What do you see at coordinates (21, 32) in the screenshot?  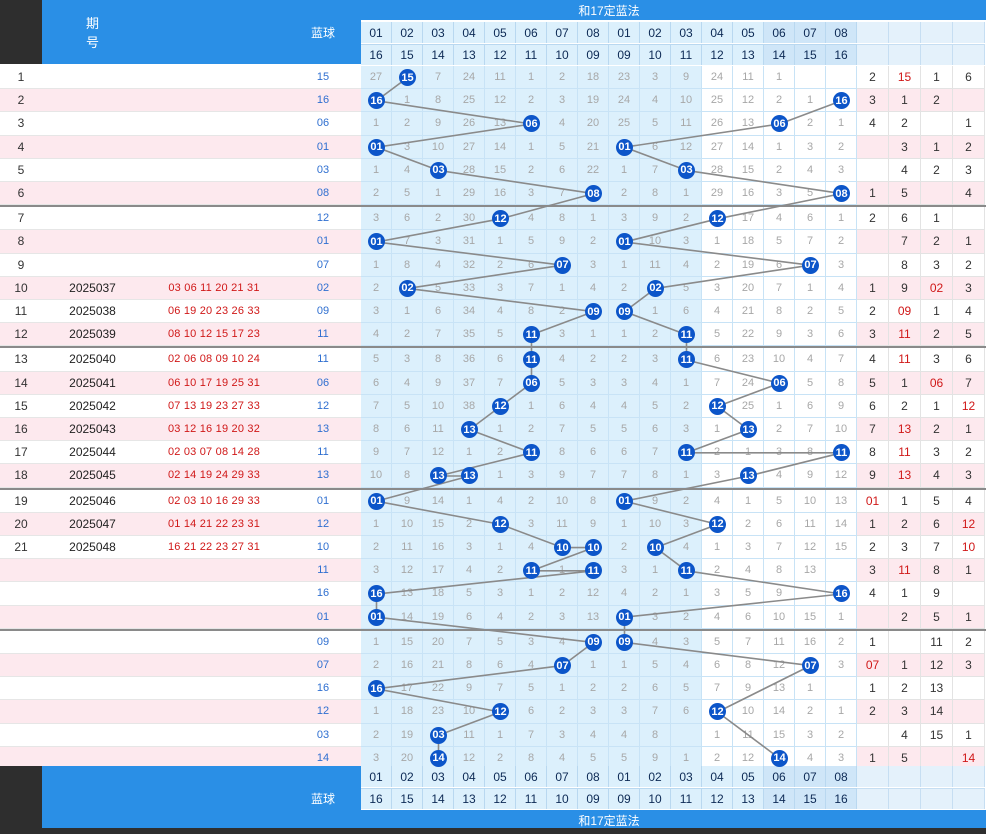 I see `header-corner` at bounding box center [21, 32].